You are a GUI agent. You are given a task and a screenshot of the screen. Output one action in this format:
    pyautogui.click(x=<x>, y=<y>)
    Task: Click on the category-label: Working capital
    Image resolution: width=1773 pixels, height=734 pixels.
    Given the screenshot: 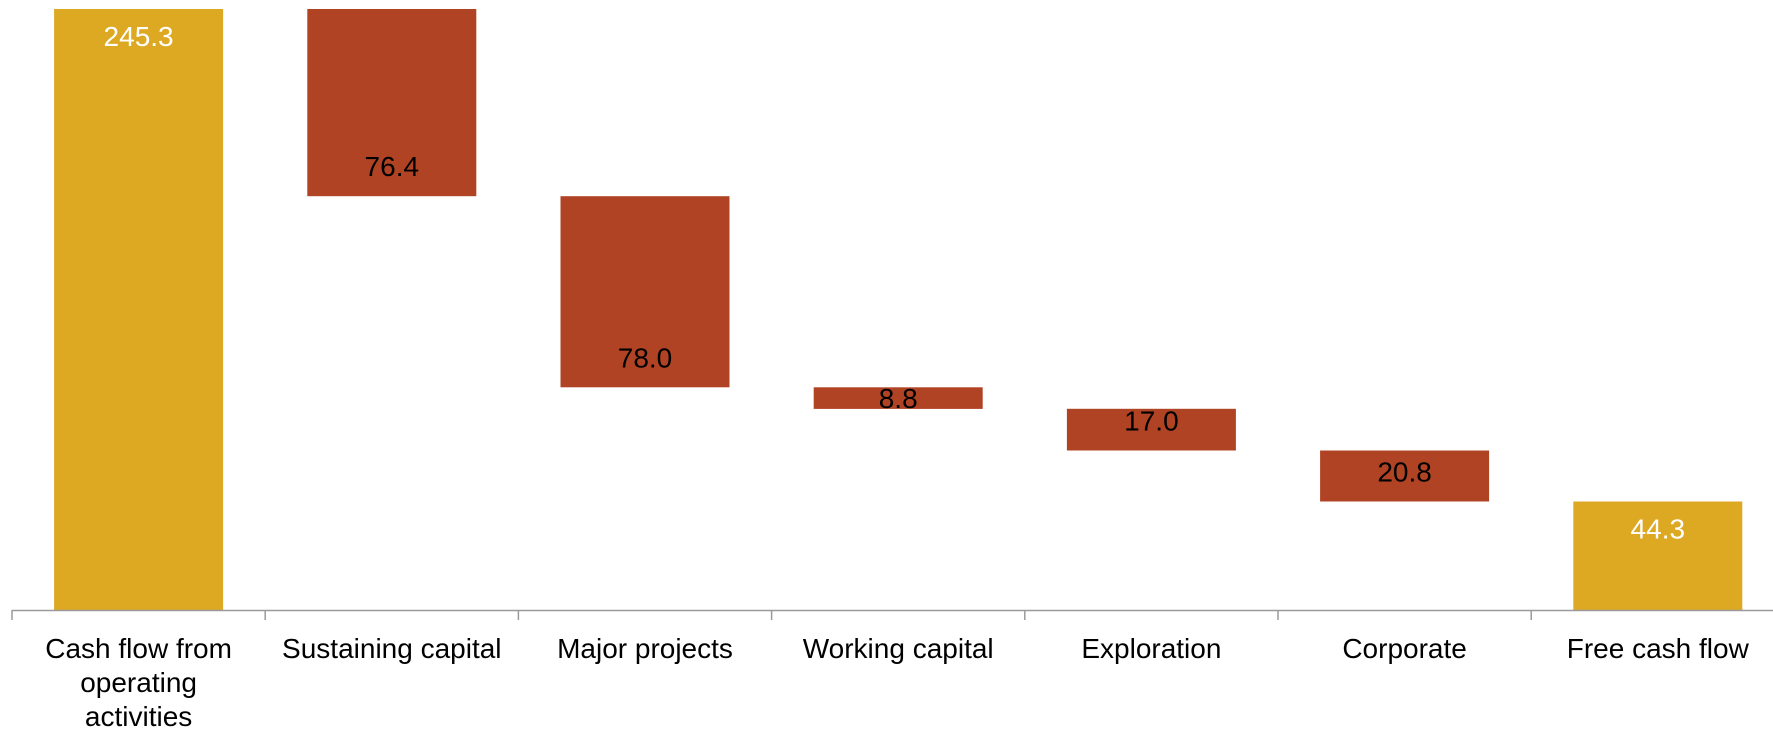 What is the action you would take?
    pyautogui.click(x=898, y=648)
    